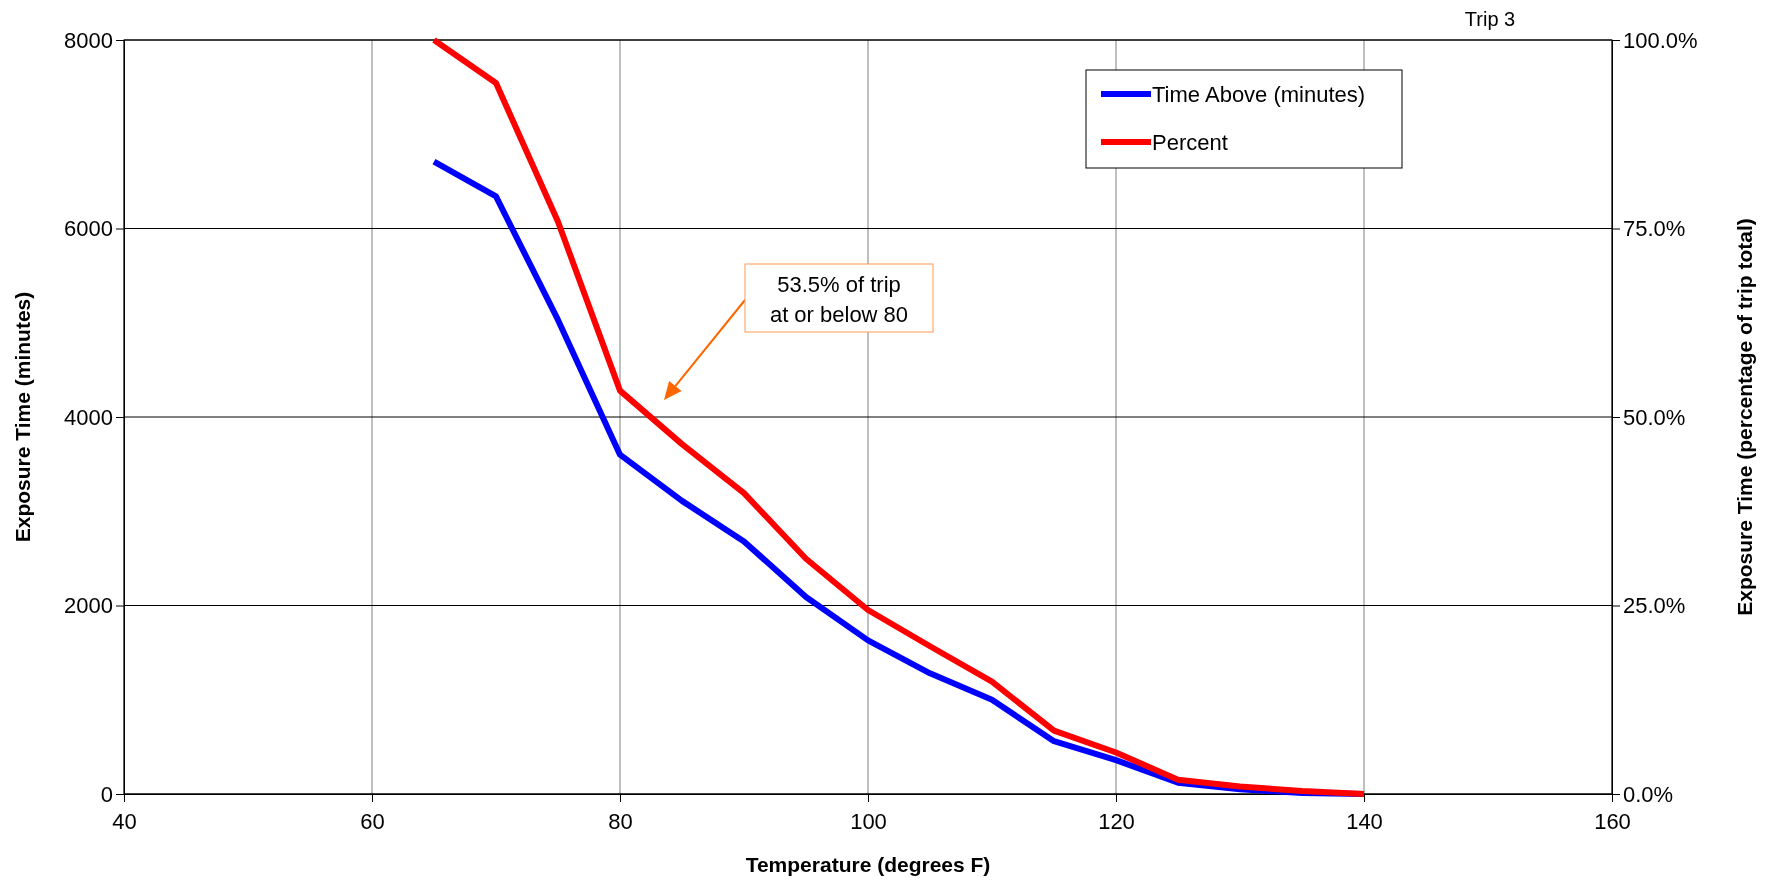 The image size is (1774, 892). Describe the element at coordinates (1654, 417) in the screenshot. I see `y2-tick-label: 50.0%` at that location.